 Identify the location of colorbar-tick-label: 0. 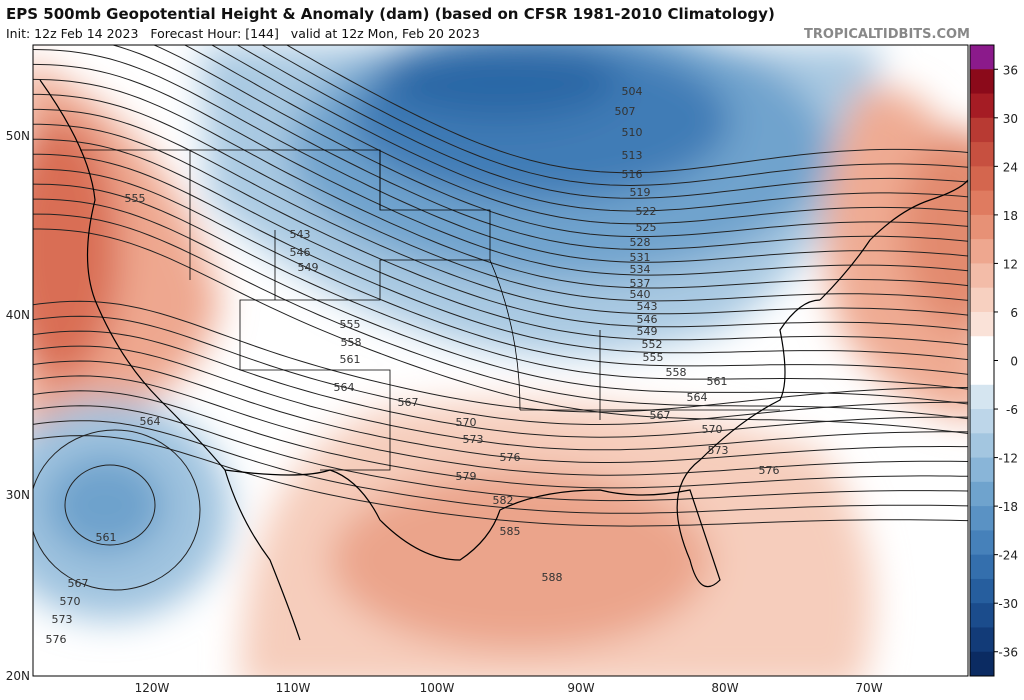
(1014, 362).